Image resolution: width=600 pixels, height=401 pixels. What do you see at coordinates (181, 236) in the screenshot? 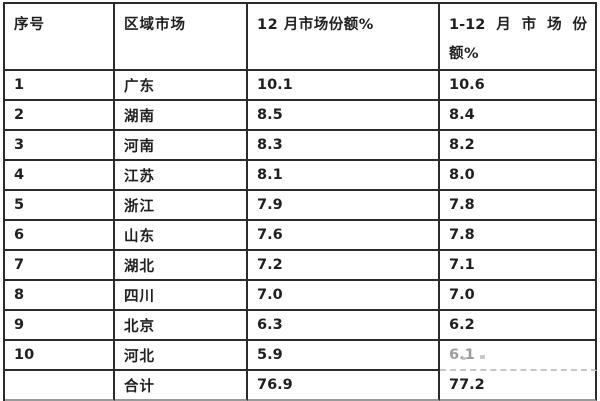
I see `cell-region: 山东` at bounding box center [181, 236].